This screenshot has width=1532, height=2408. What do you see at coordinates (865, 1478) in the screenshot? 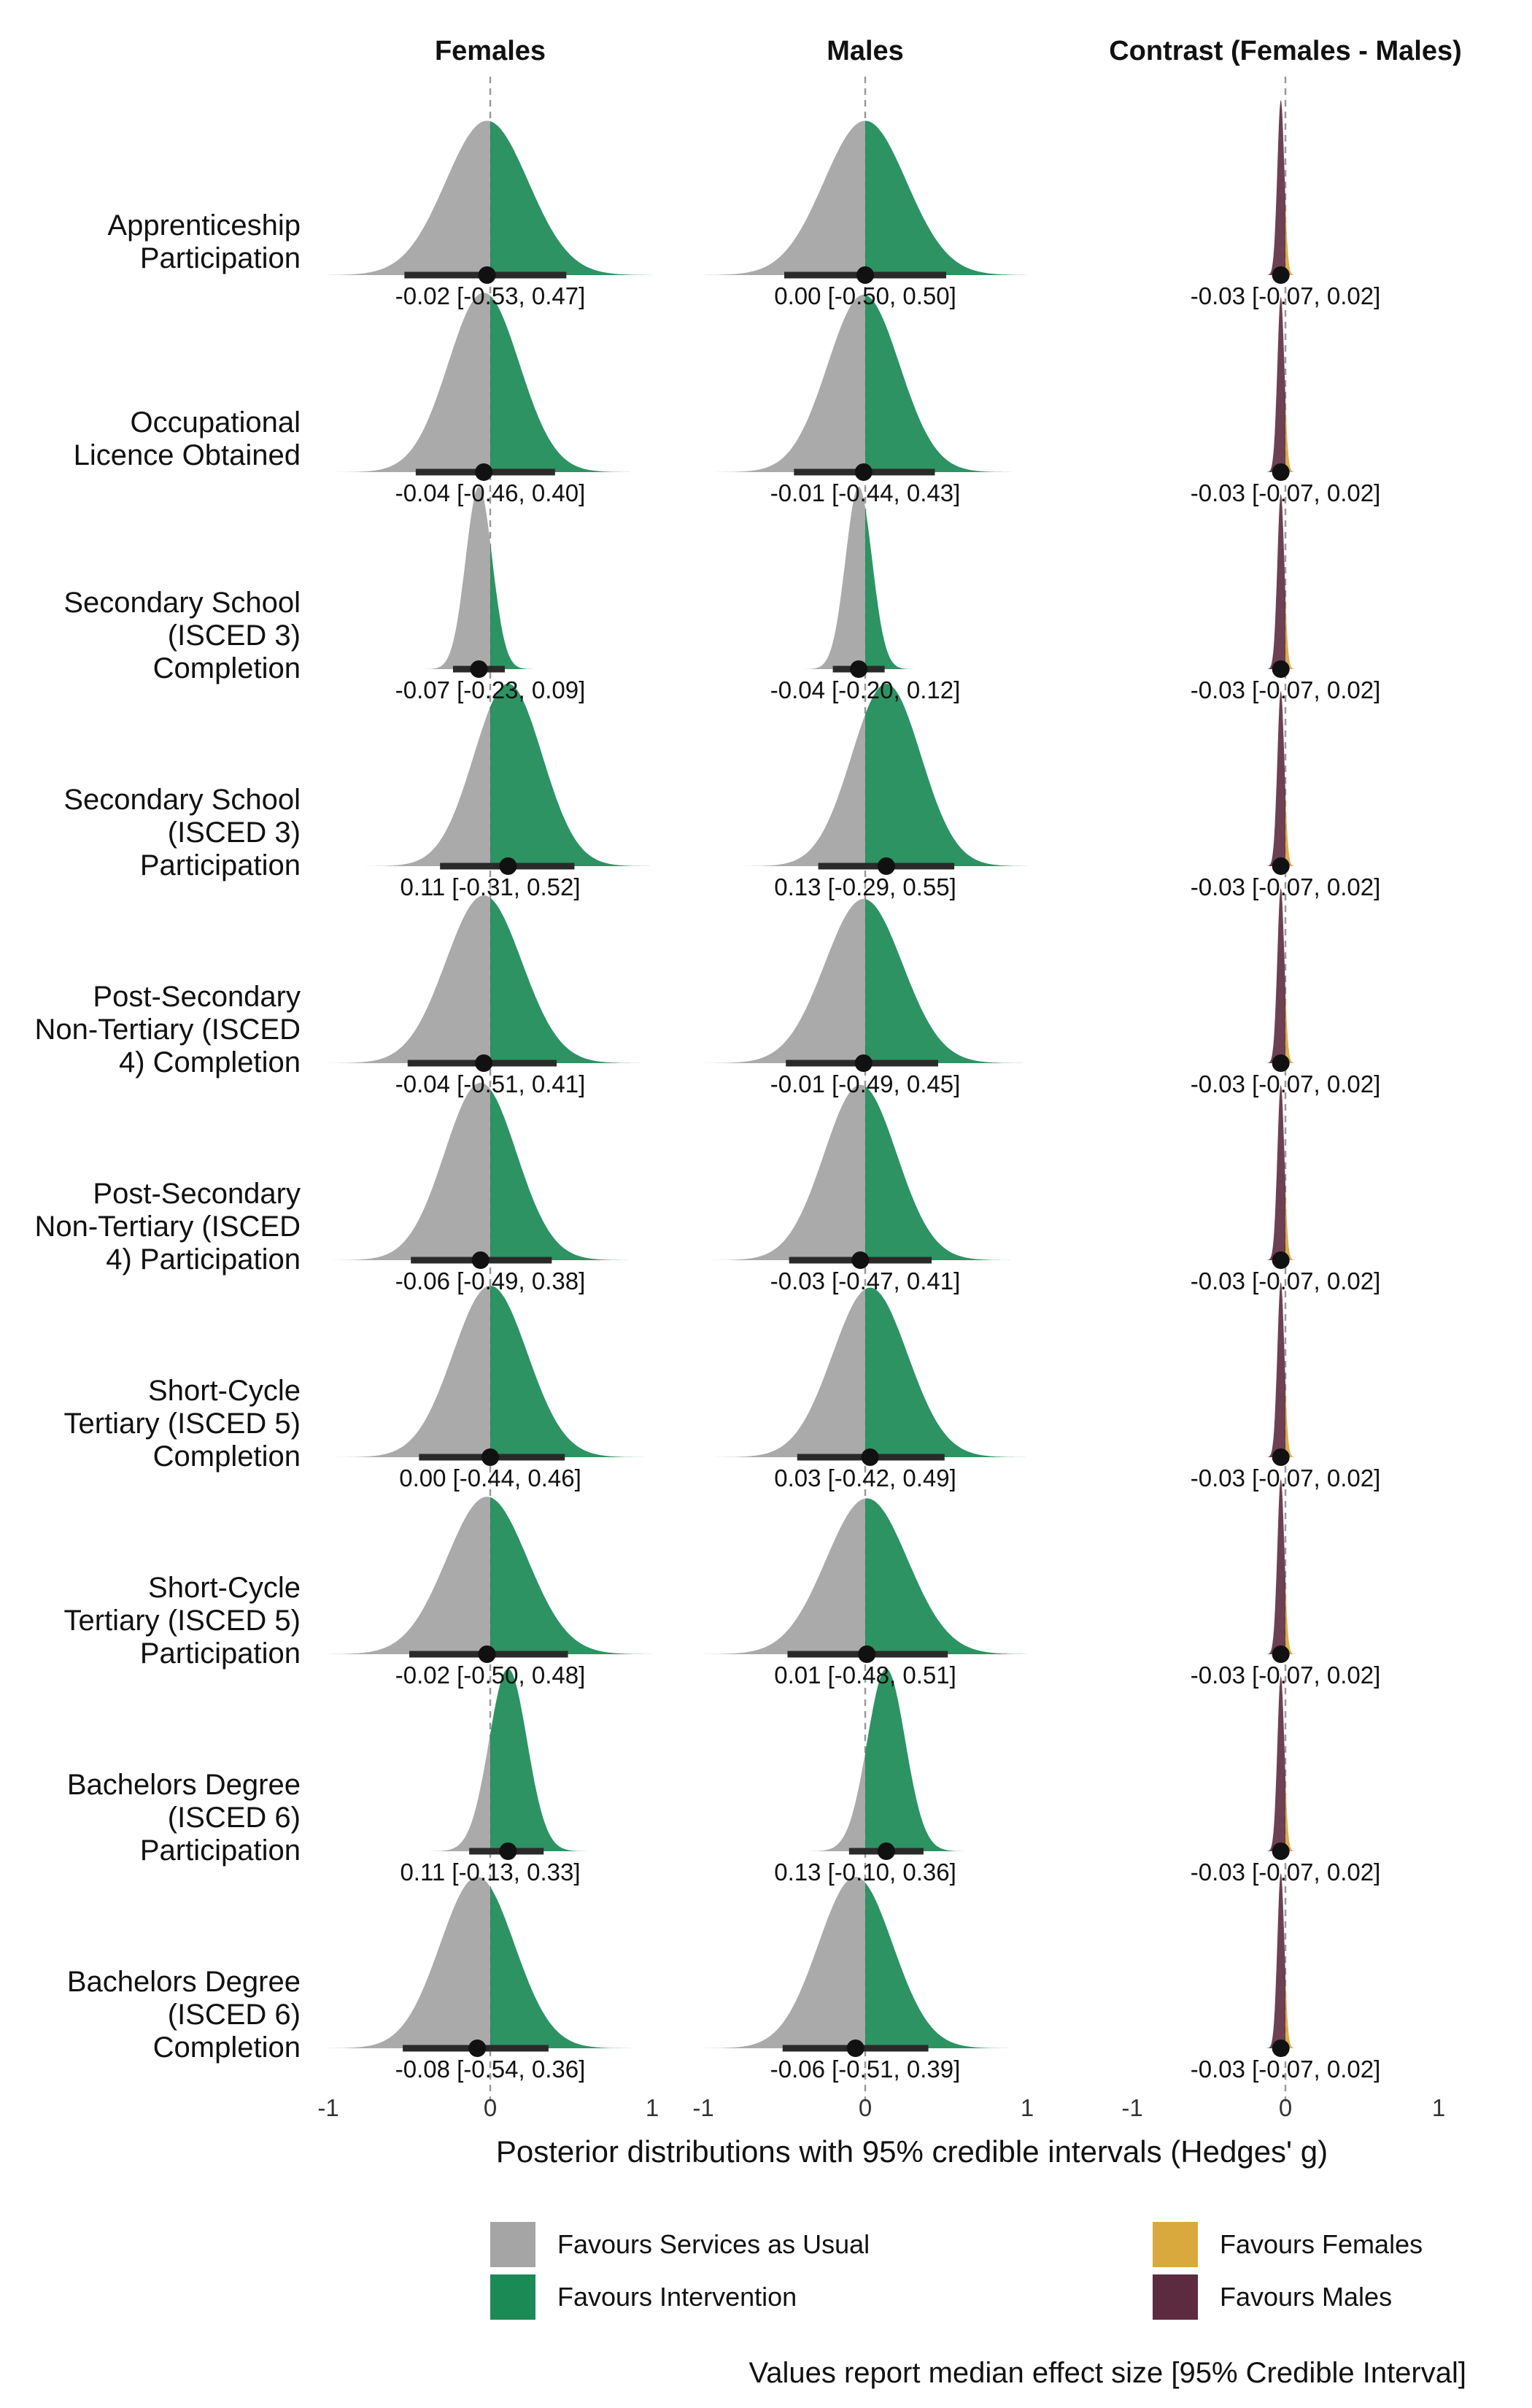
I see `value-label: 0.03 [-0.42, 0.49]` at bounding box center [865, 1478].